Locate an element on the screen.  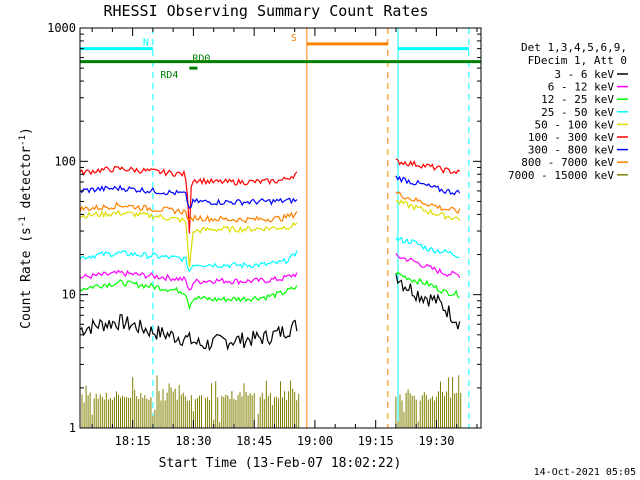
legend-entry: 300 - 800 keV is located at coordinates (571, 150).